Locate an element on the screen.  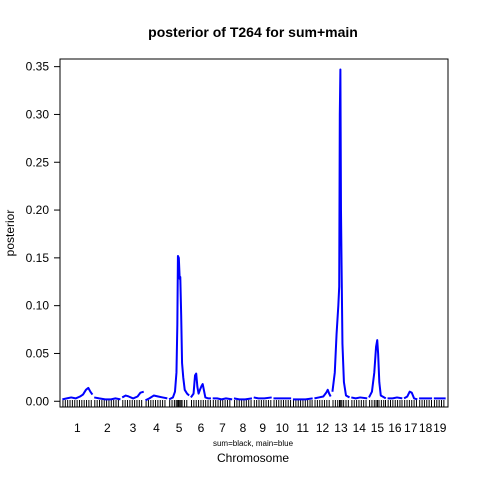
y-axis: 0.00 0.05 0.10 0.15 0.20 0.25 0.30 0.35 is located at coordinates (43, 234).